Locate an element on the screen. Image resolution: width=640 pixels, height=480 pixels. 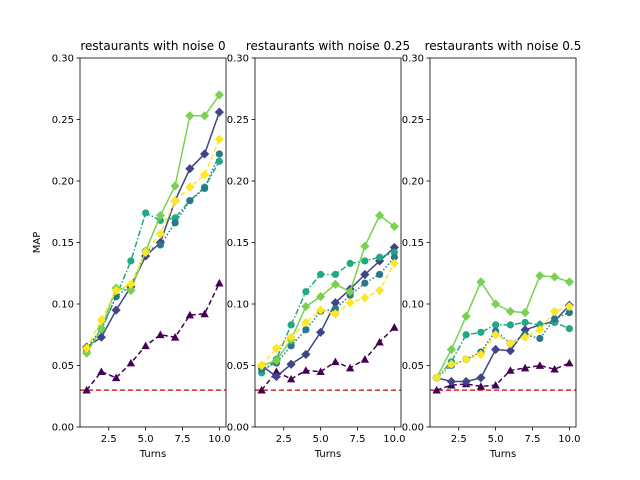
chart-title: restaurants with noise 0.25 is located at coordinates (328, 46).